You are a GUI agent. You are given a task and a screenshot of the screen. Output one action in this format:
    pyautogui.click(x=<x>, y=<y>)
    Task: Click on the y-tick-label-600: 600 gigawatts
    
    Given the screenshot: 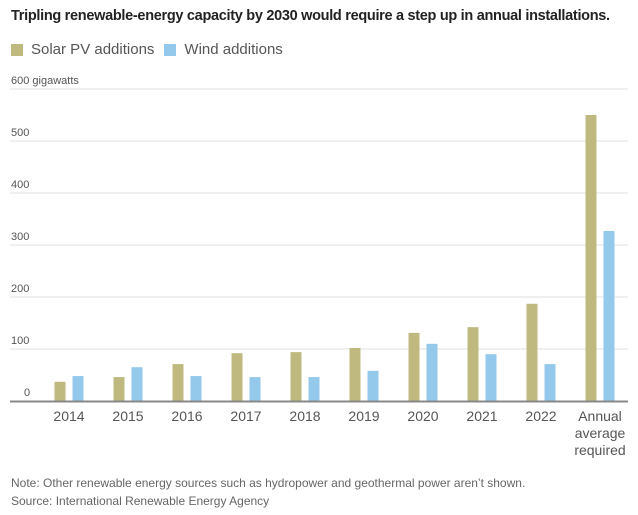 What is the action you would take?
    pyautogui.click(x=45, y=81)
    